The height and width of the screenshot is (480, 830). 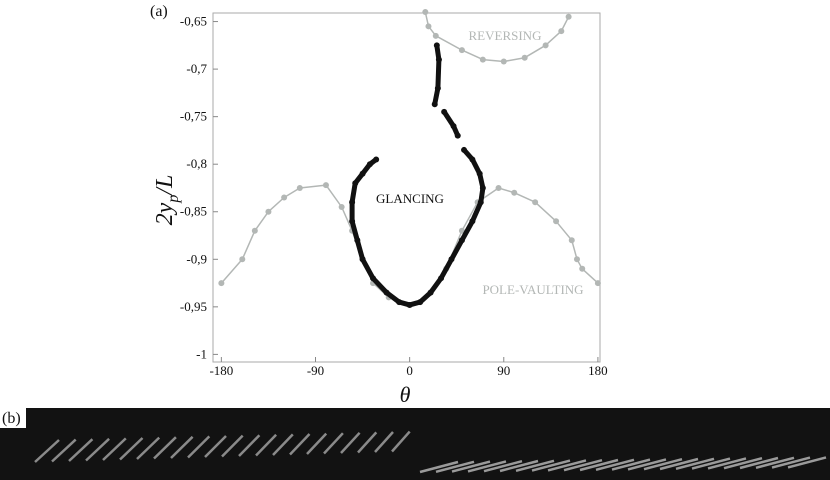 I want to click on y-tick-label: -0,75, so click(x=193, y=116).